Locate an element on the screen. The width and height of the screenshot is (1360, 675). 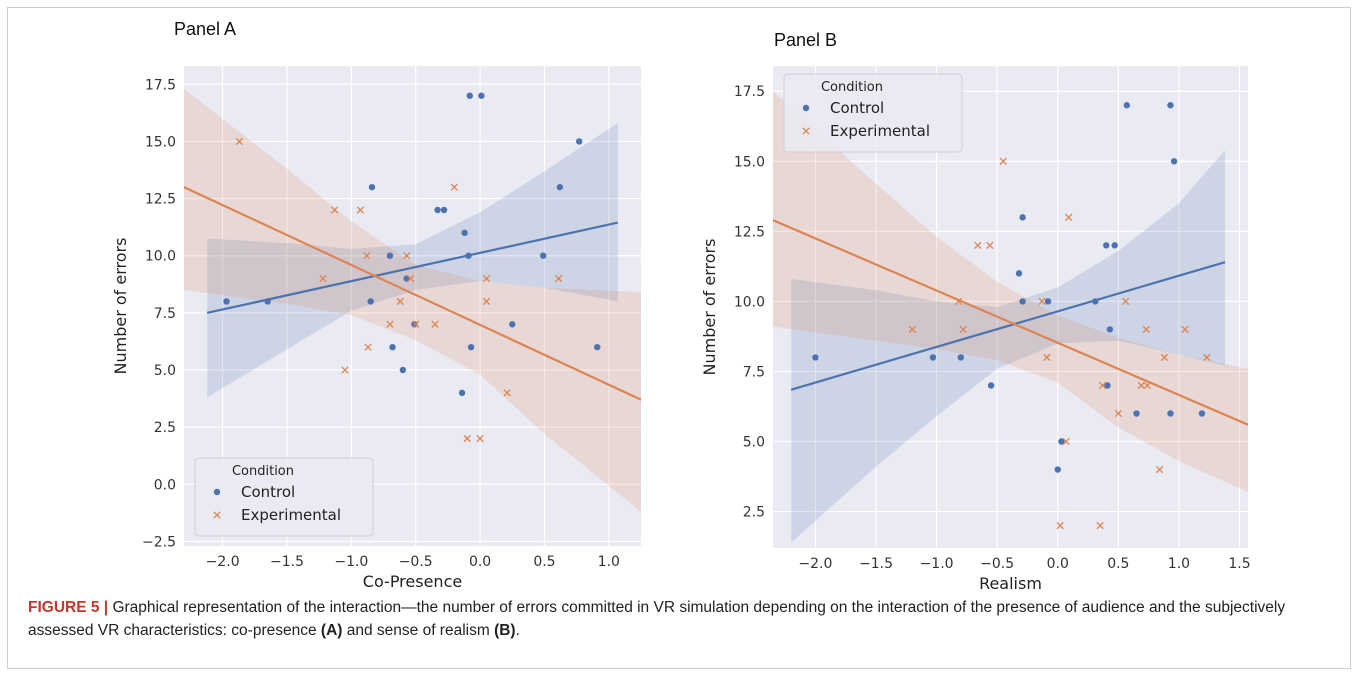
regression-line-experimental is located at coordinates (412, 293).